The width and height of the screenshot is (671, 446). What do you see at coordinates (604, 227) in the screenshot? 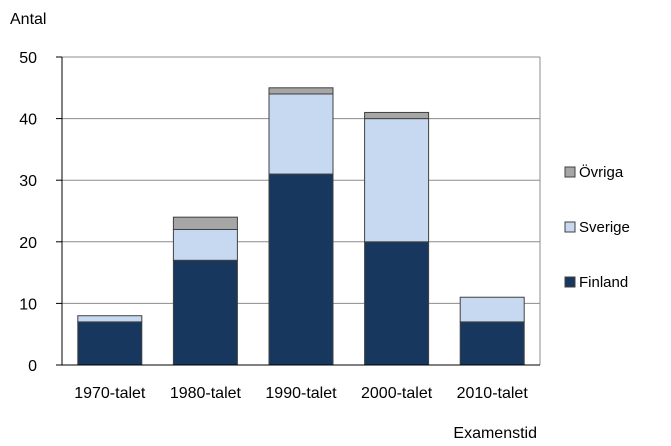
I see `legend-label: Sverige` at bounding box center [604, 227].